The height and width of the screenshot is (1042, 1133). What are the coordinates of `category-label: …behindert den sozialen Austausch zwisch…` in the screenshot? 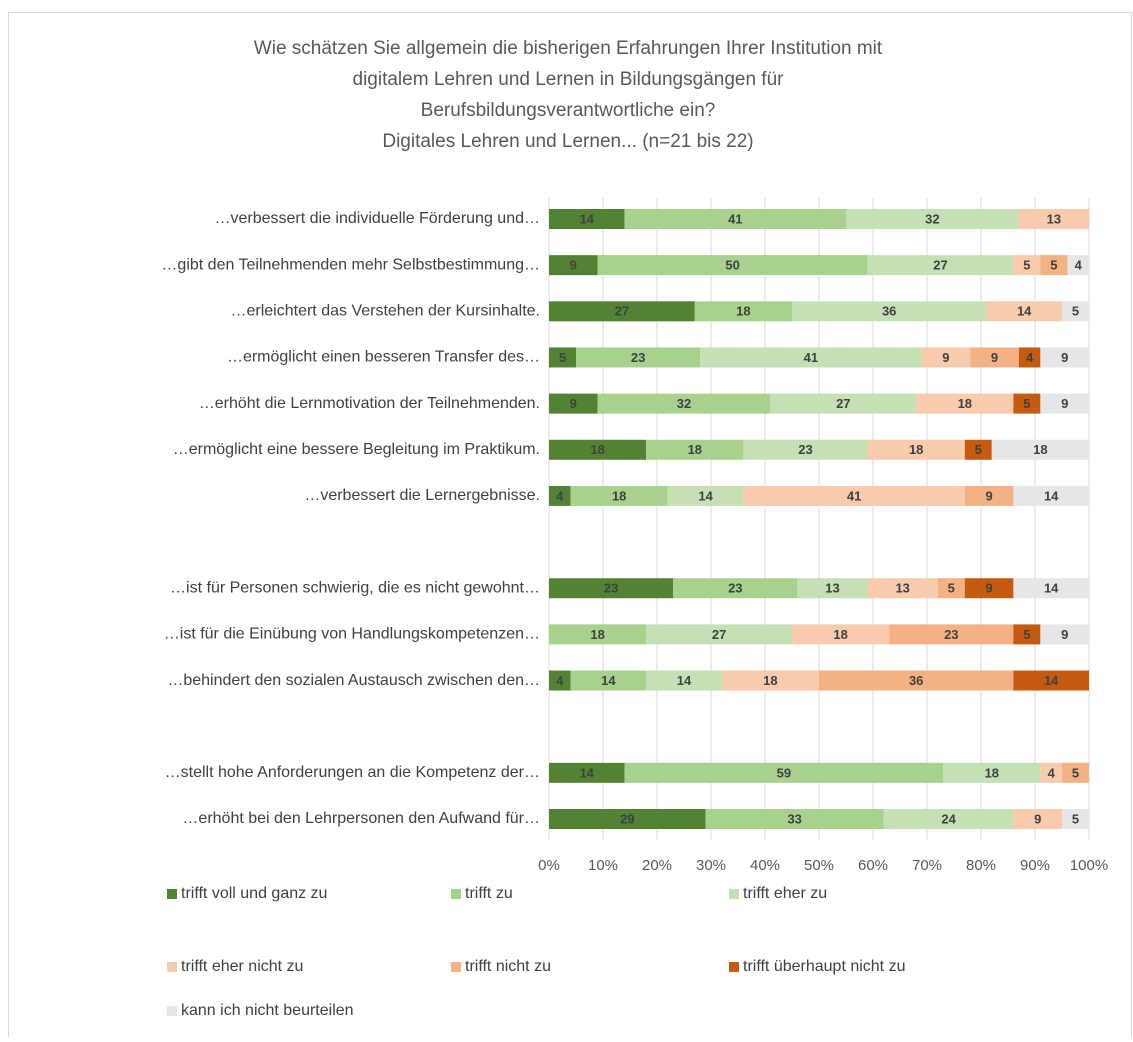 It's located at (353, 680).